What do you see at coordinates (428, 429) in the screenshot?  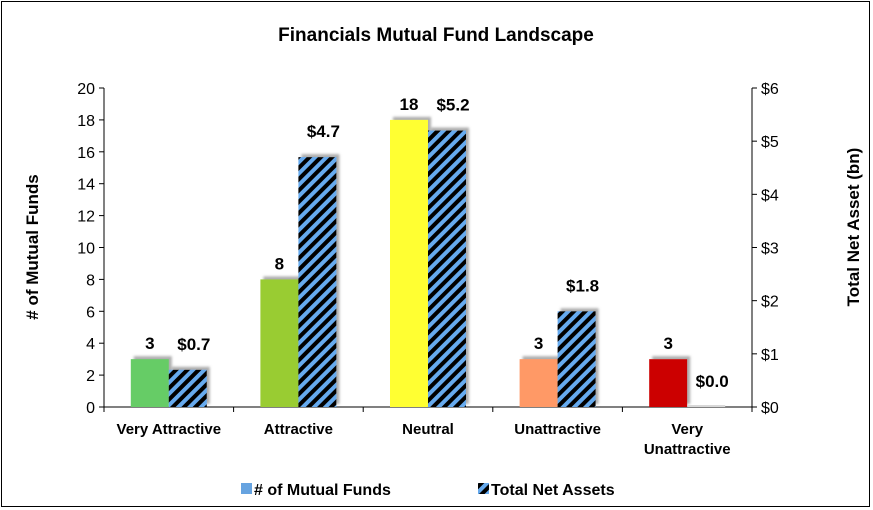 I see `x-tick-label: Neutral` at bounding box center [428, 429].